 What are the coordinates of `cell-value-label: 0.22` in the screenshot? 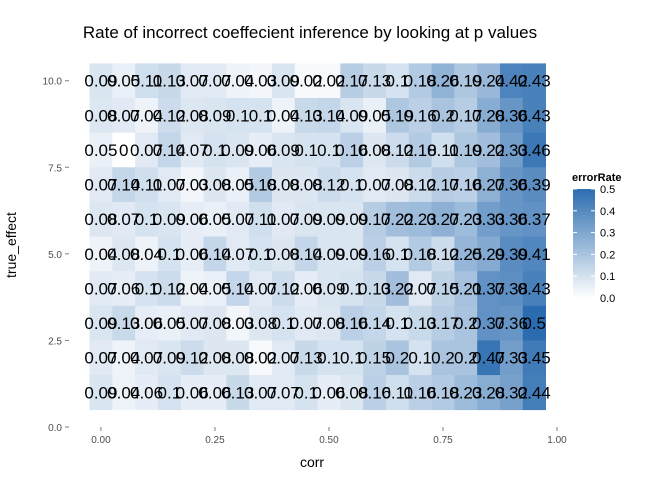 It's located at (397, 219).